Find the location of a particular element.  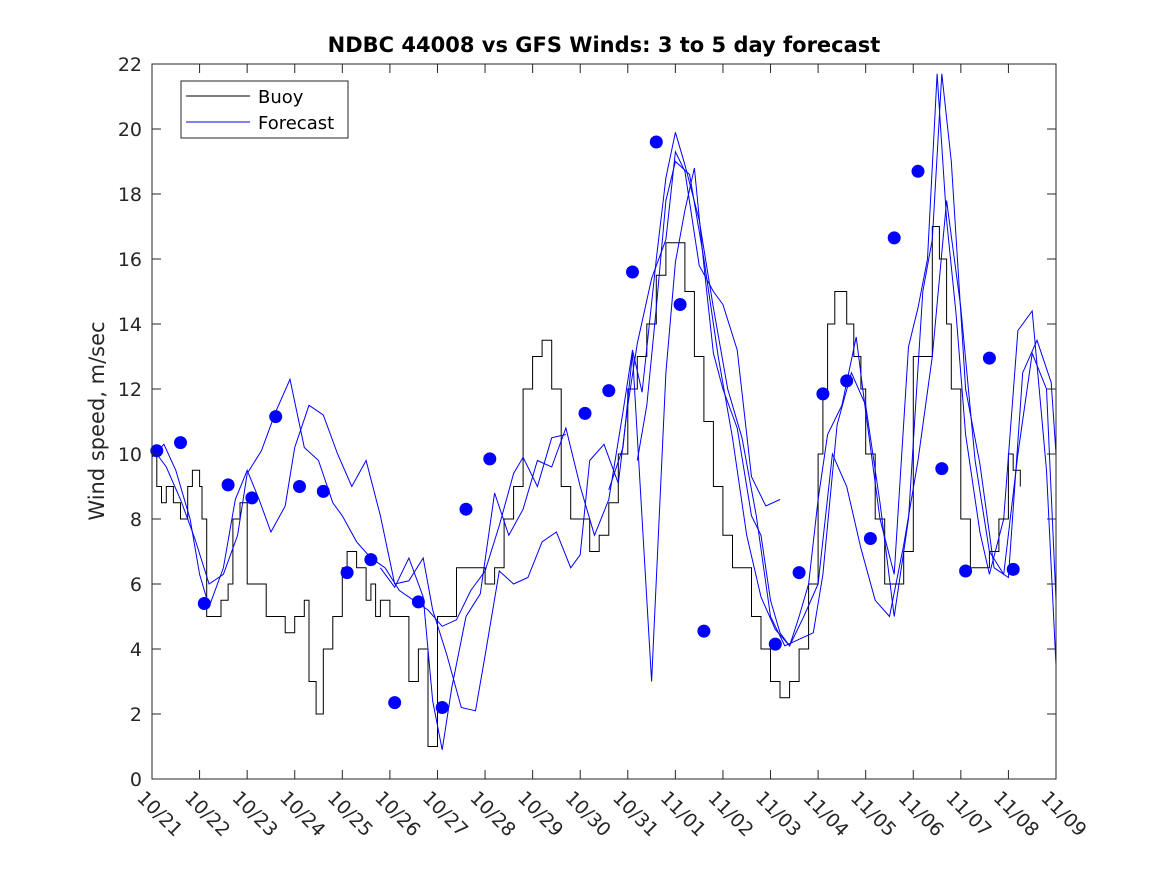

y-axis-label: Wind speed, m/sec is located at coordinates (97, 420).